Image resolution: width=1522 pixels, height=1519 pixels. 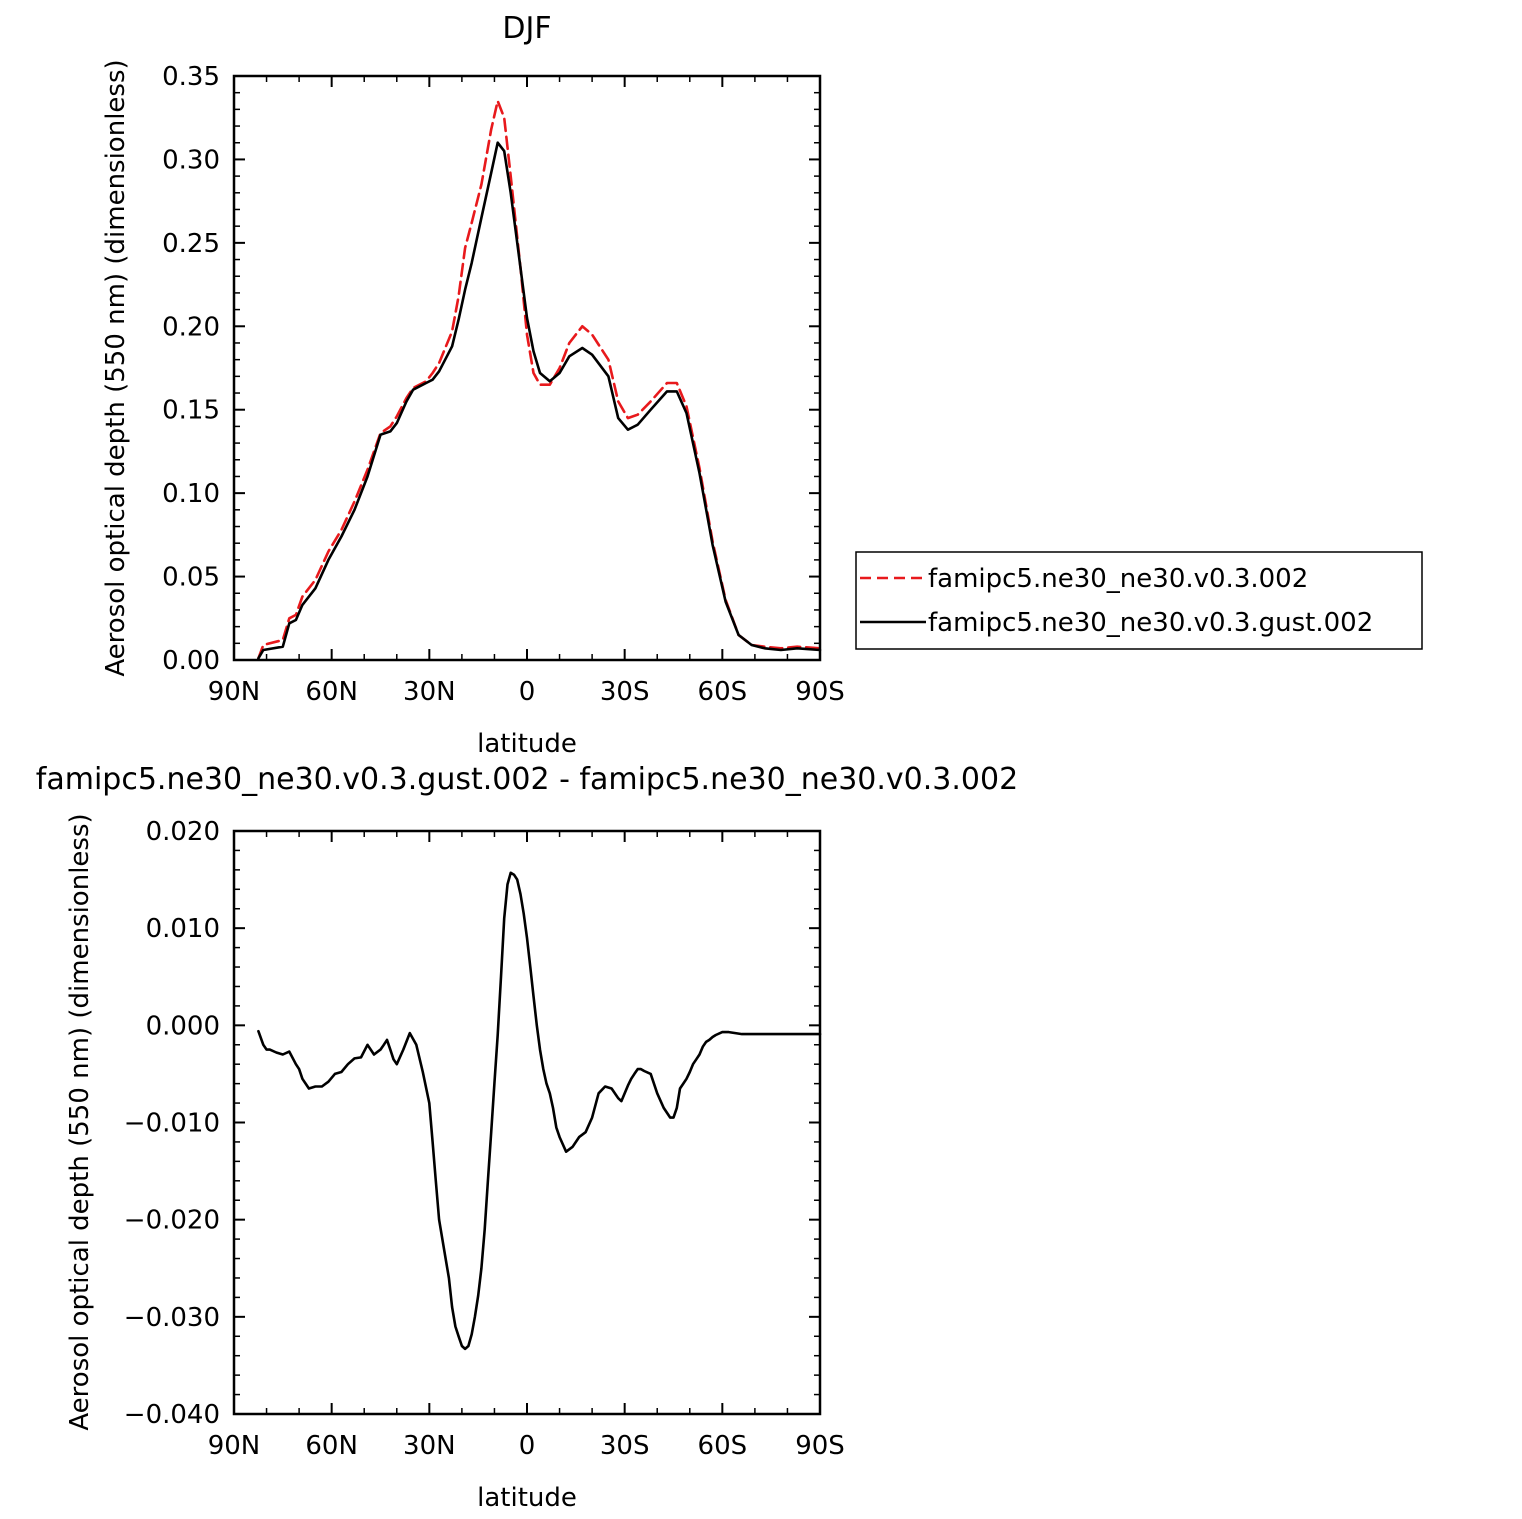 I want to click on bottom-x-tick-label: 30S, so click(x=625, y=1446).